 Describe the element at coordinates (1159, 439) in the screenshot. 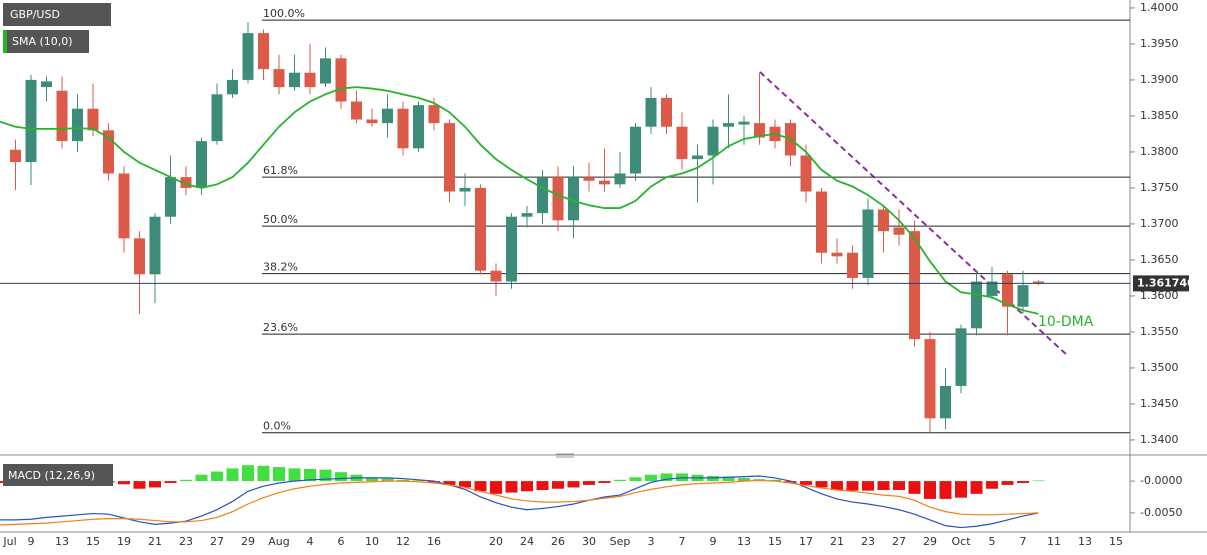

I see `y-tick-label: 1.3400` at that location.